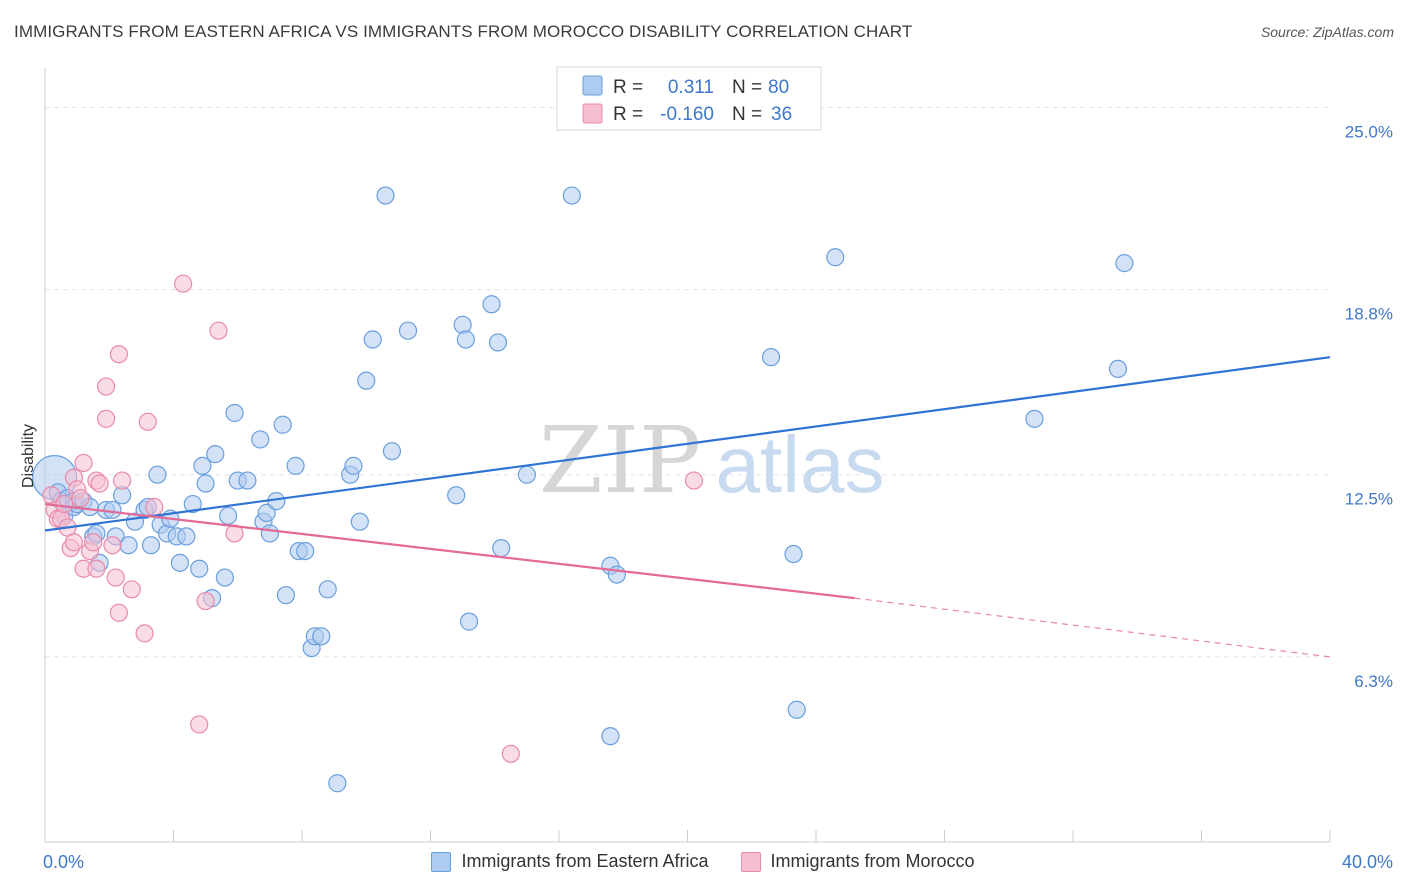 Image resolution: width=1406 pixels, height=892 pixels. Describe the element at coordinates (687, 114) in the screenshot. I see `stats-r-value-pink: -0.160` at that location.